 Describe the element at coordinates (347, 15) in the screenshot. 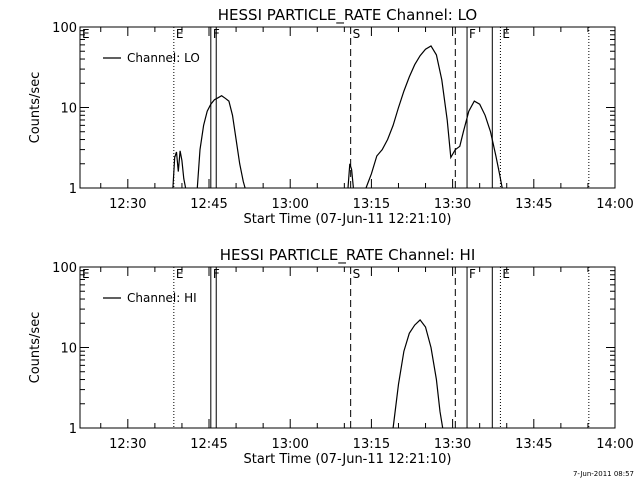

I see `chart-title: HESSI PARTICLE_RATE Channel: LO` at that location.